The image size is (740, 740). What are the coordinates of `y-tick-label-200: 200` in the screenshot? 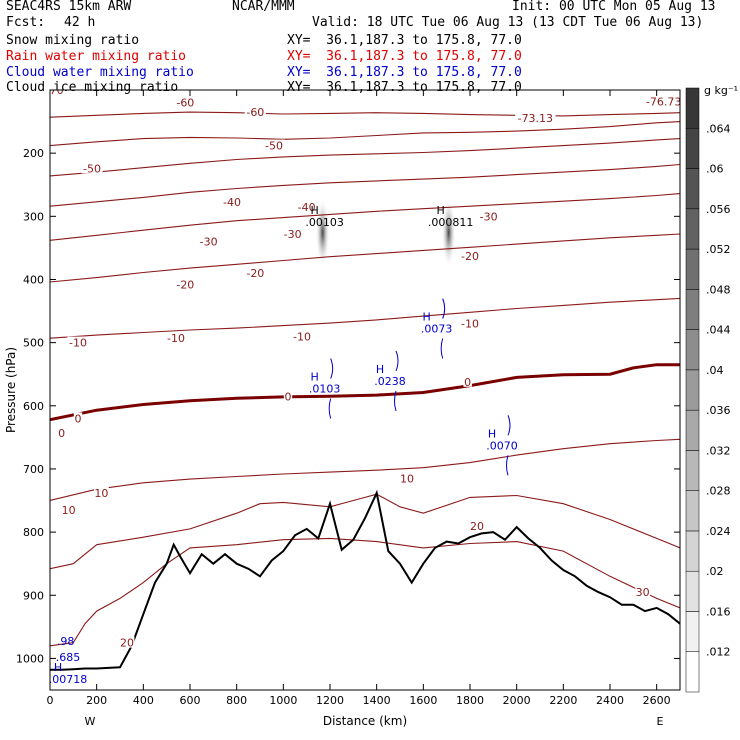 It's located at (33, 153).